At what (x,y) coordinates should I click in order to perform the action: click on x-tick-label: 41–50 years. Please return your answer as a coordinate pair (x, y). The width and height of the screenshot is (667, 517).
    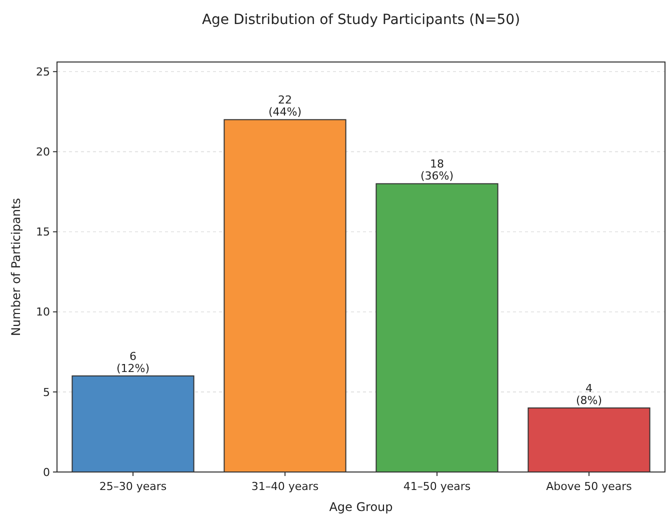
    Looking at the image, I should click on (437, 486).